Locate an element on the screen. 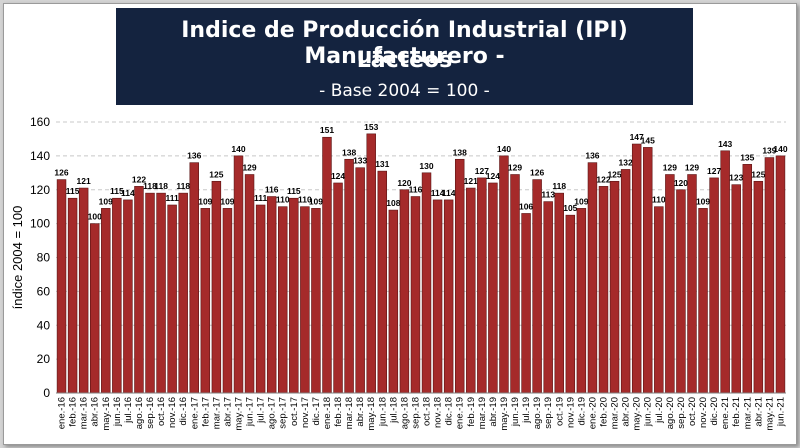 This screenshot has height=448, width=800. data-label: 122 is located at coordinates (139, 179).